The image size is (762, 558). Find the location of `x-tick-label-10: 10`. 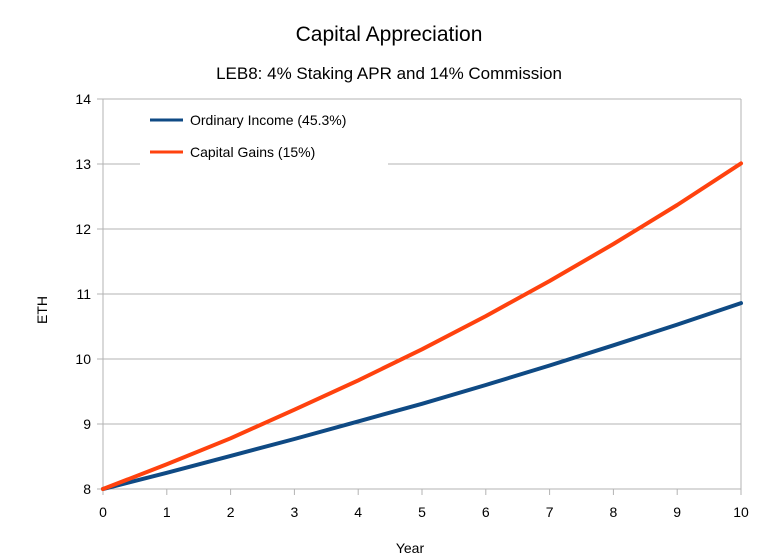

x-tick-label-10: 10 is located at coordinates (741, 512).